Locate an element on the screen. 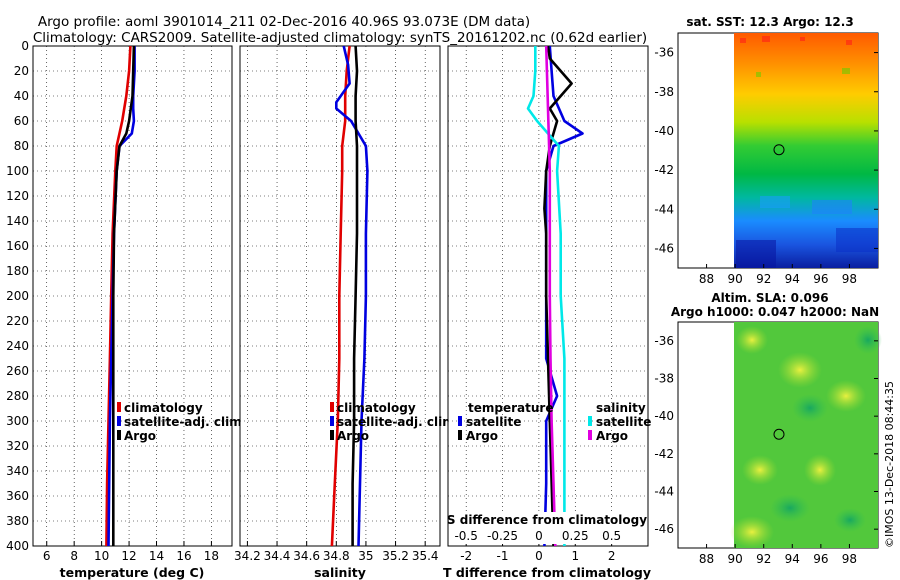  depth-tick-label: 0 is located at coordinates (25, 46).